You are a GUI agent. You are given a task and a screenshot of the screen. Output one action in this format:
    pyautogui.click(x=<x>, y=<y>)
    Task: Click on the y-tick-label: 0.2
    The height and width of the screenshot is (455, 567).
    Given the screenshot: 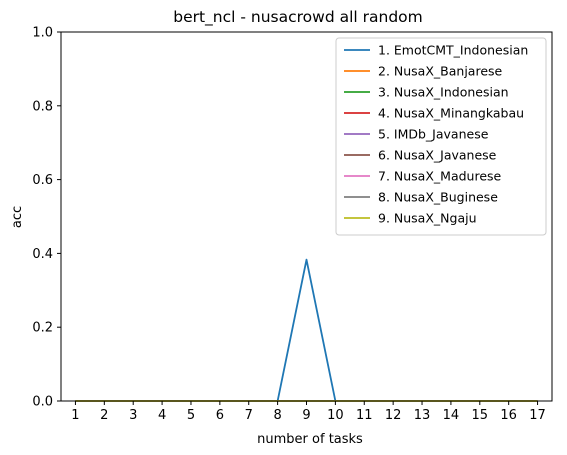 What is the action you would take?
    pyautogui.click(x=42, y=328)
    